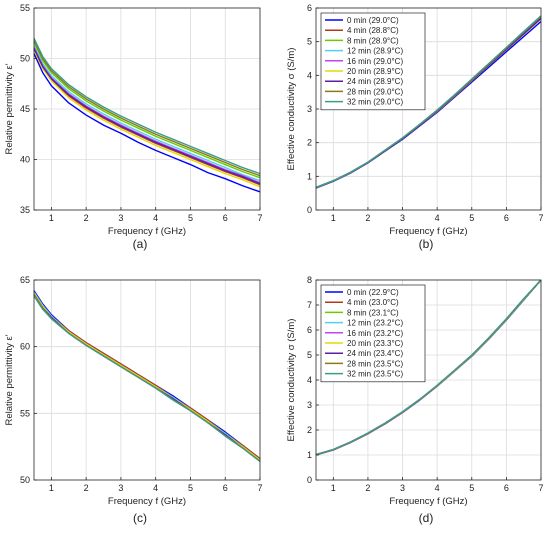  What do you see at coordinates (140, 518) in the screenshot?
I see `panel-label: (c)` at bounding box center [140, 518].